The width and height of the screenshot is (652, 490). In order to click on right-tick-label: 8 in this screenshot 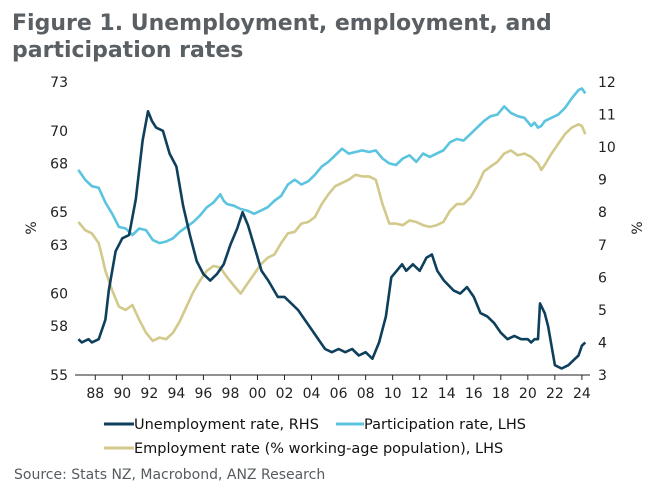, I will do `click(602, 213)`.